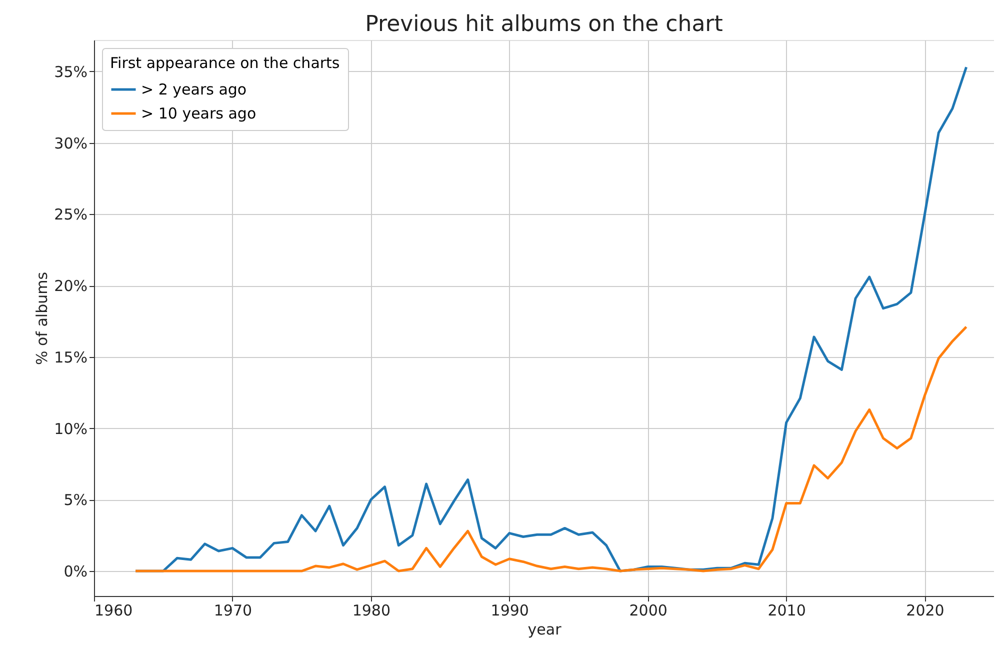 Image resolution: width=998 pixels, height=659 pixels. What do you see at coordinates (544, 24) in the screenshot?
I see `chart-title: Previous hit albums on the chart` at bounding box center [544, 24].